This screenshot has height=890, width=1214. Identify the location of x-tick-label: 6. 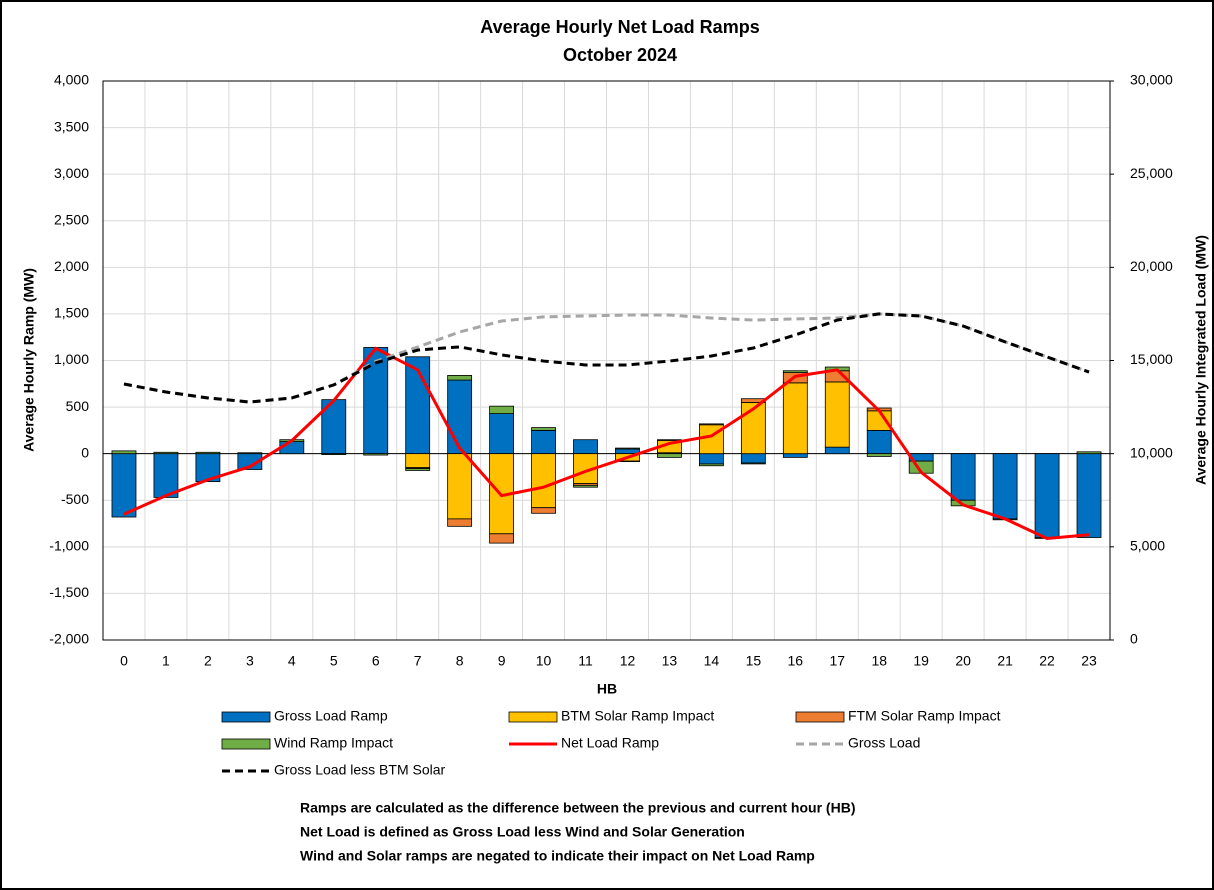
(376, 661).